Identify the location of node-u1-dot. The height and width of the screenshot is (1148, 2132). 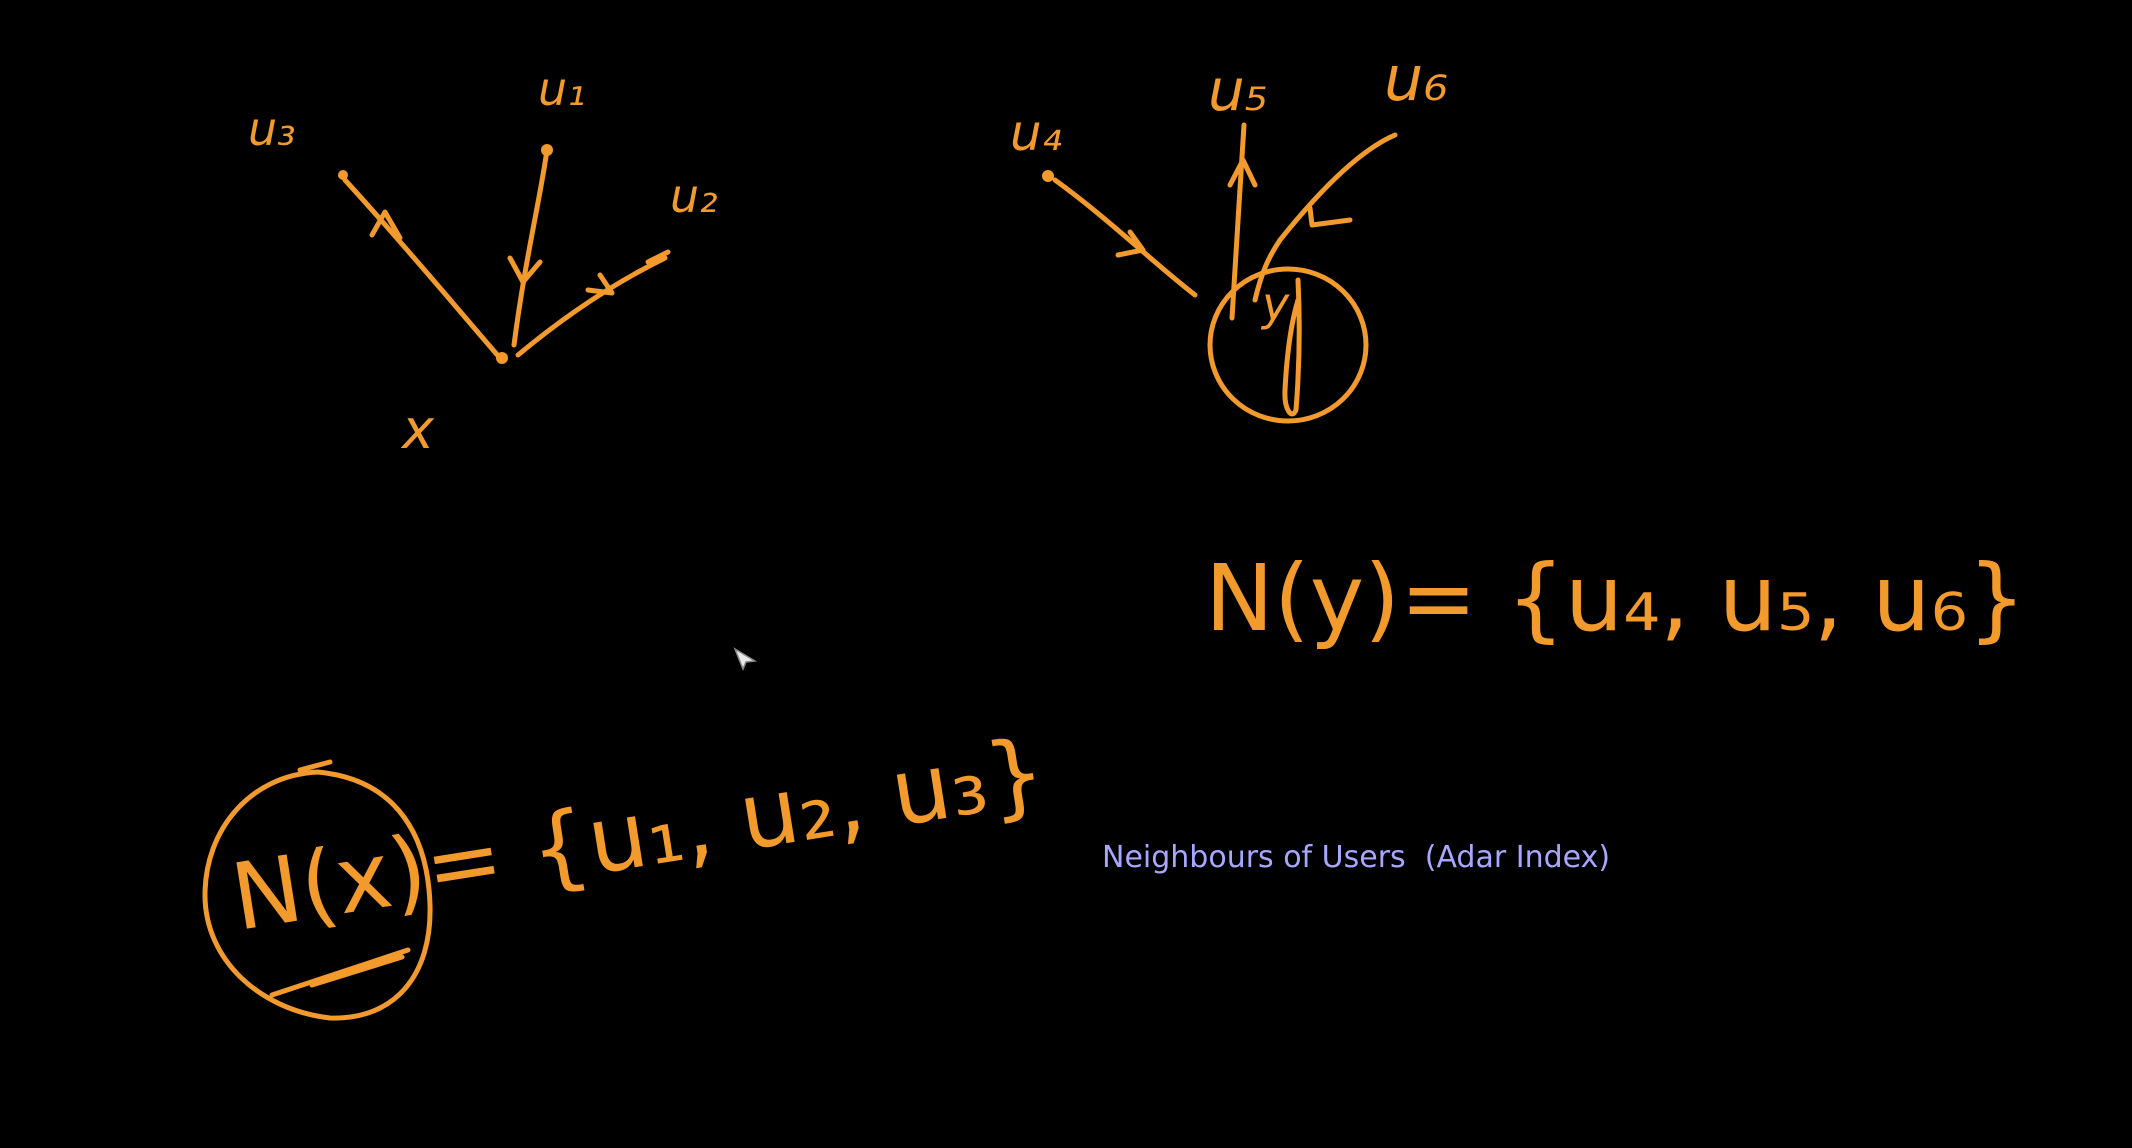
(547, 150).